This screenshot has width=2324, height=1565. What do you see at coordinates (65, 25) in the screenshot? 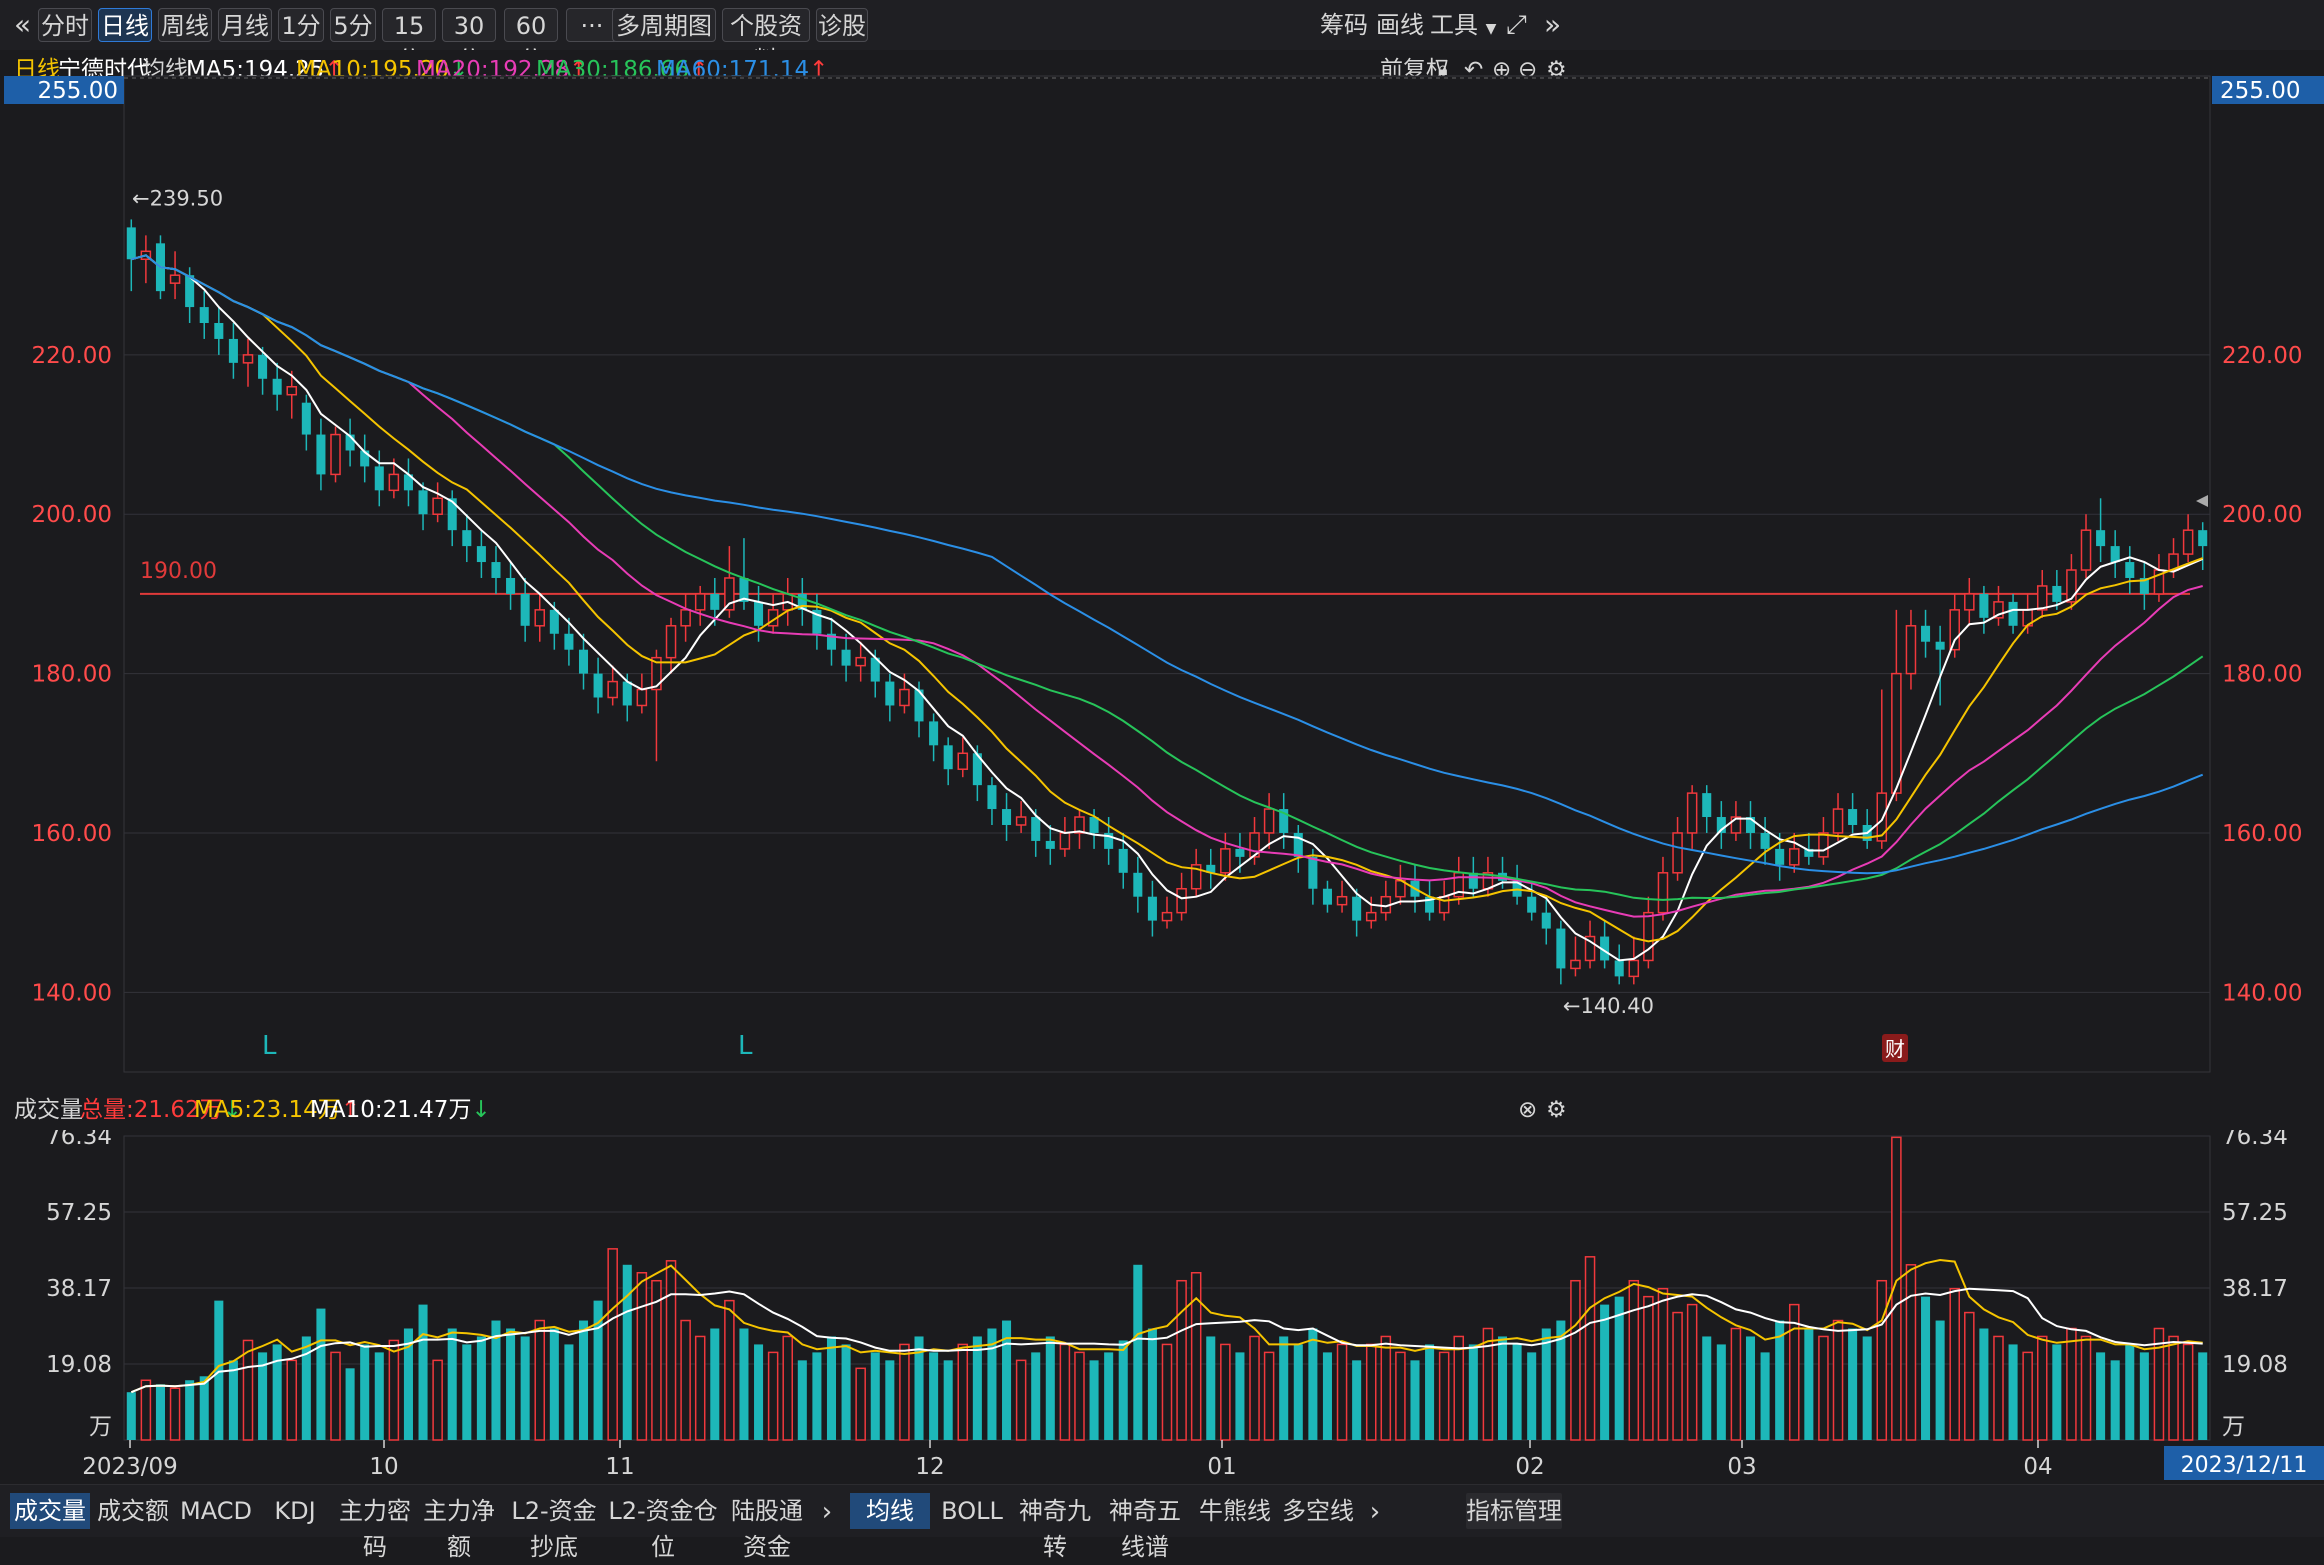
I see `period-button-0: 分时` at bounding box center [65, 25].